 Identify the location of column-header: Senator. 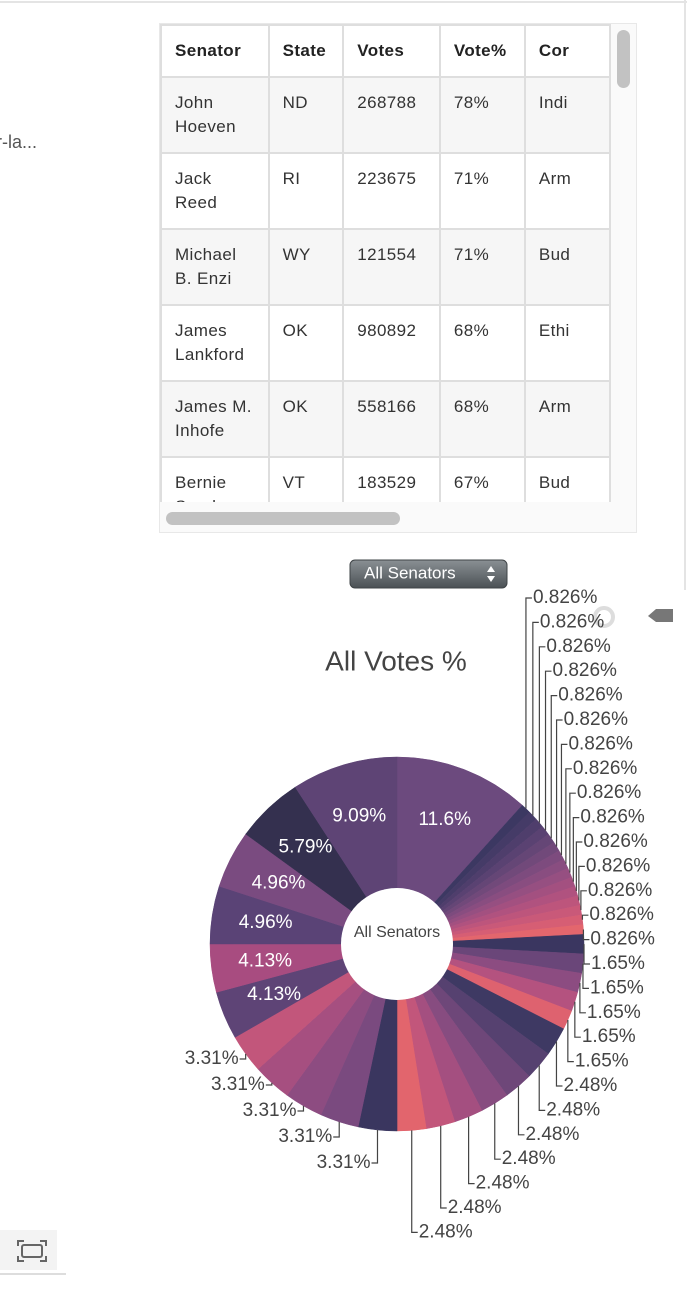
(215, 51).